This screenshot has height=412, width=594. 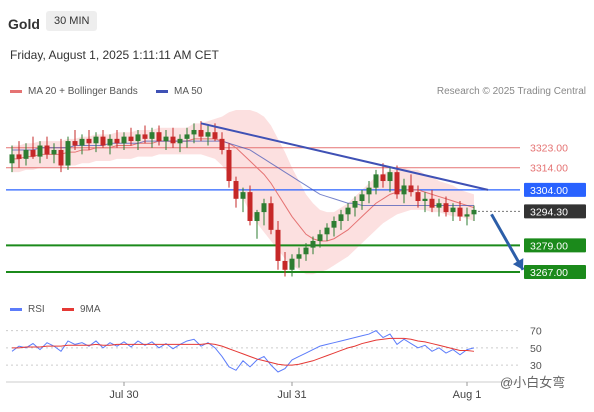 I want to click on x-tick-label: Jul 31, so click(x=291, y=395).